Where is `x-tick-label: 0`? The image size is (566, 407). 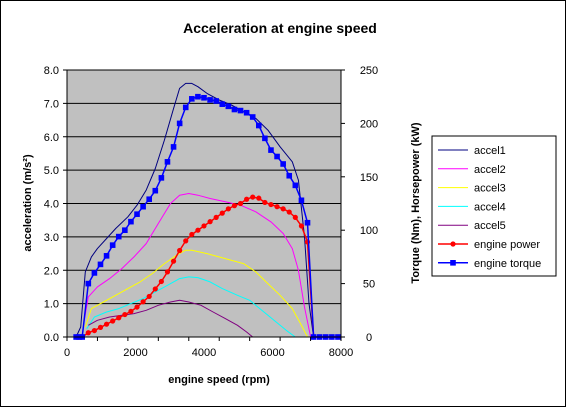 x-tick-label: 0 is located at coordinates (67, 353).